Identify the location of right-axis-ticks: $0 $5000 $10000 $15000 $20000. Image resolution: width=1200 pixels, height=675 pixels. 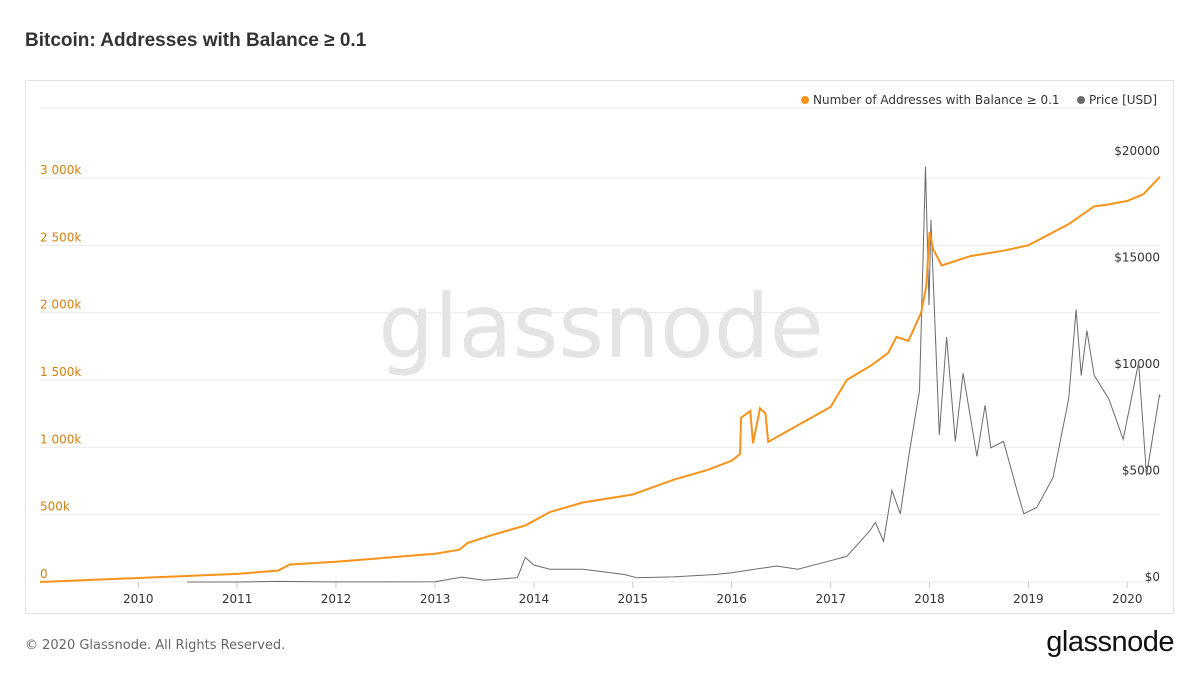
(1137, 364).